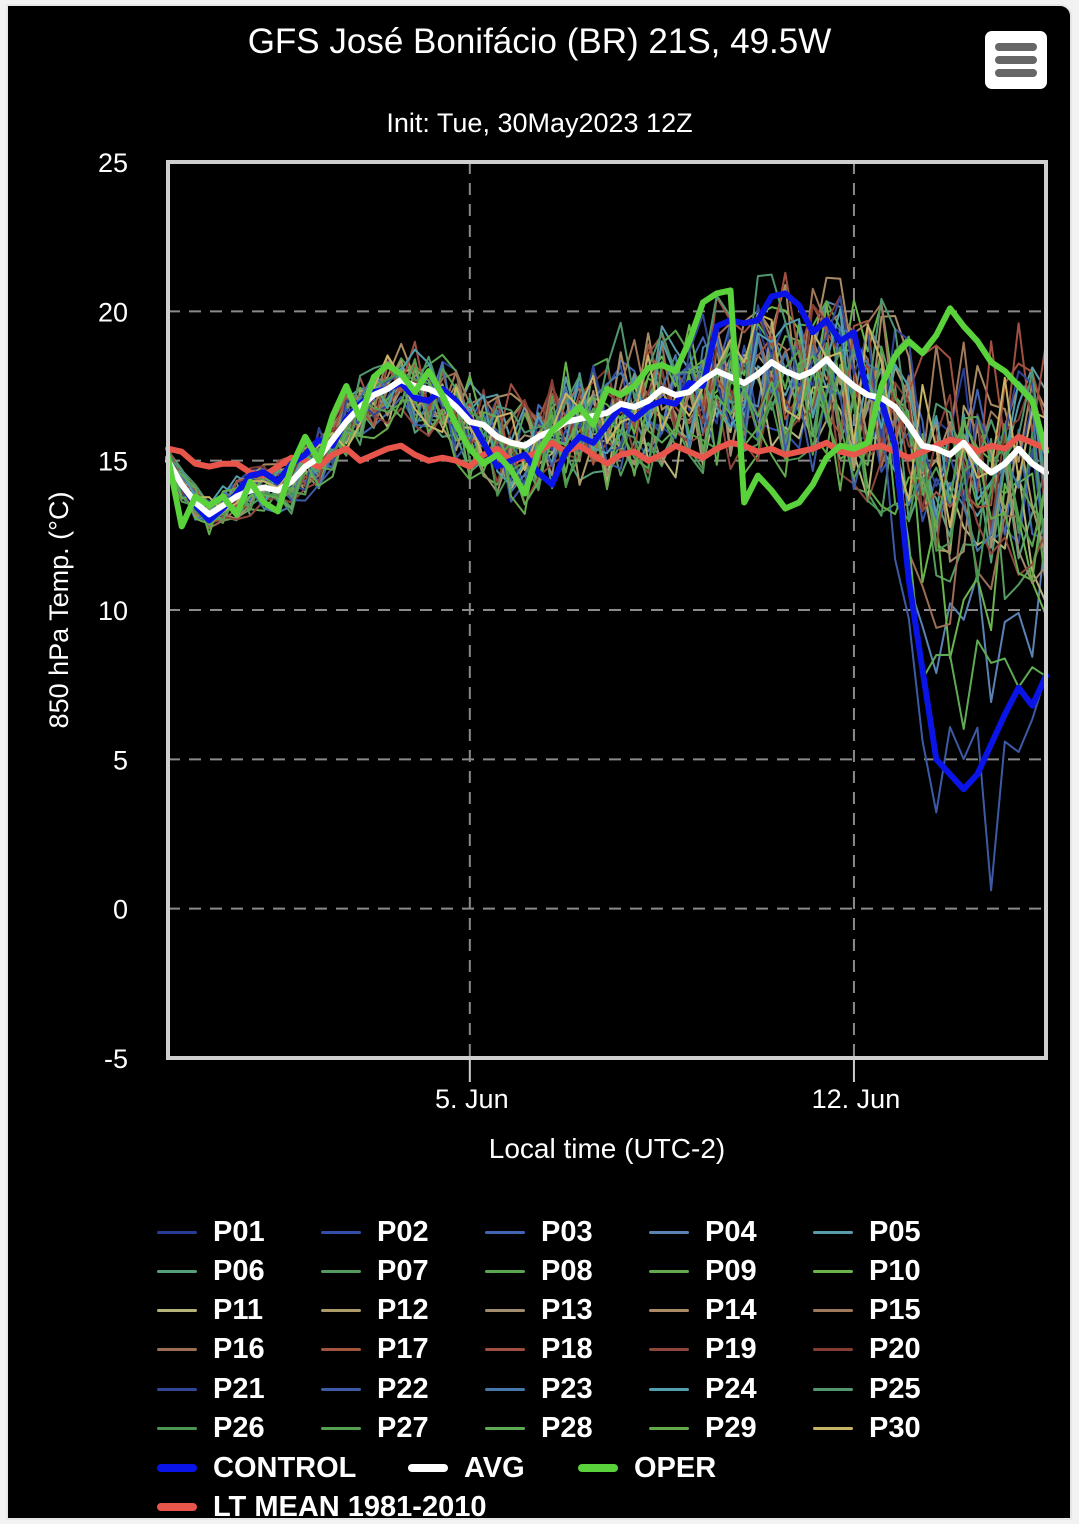 The image size is (1079, 1524). Describe the element at coordinates (867, 1271) in the screenshot. I see `legend-item-p10: P10` at that location.